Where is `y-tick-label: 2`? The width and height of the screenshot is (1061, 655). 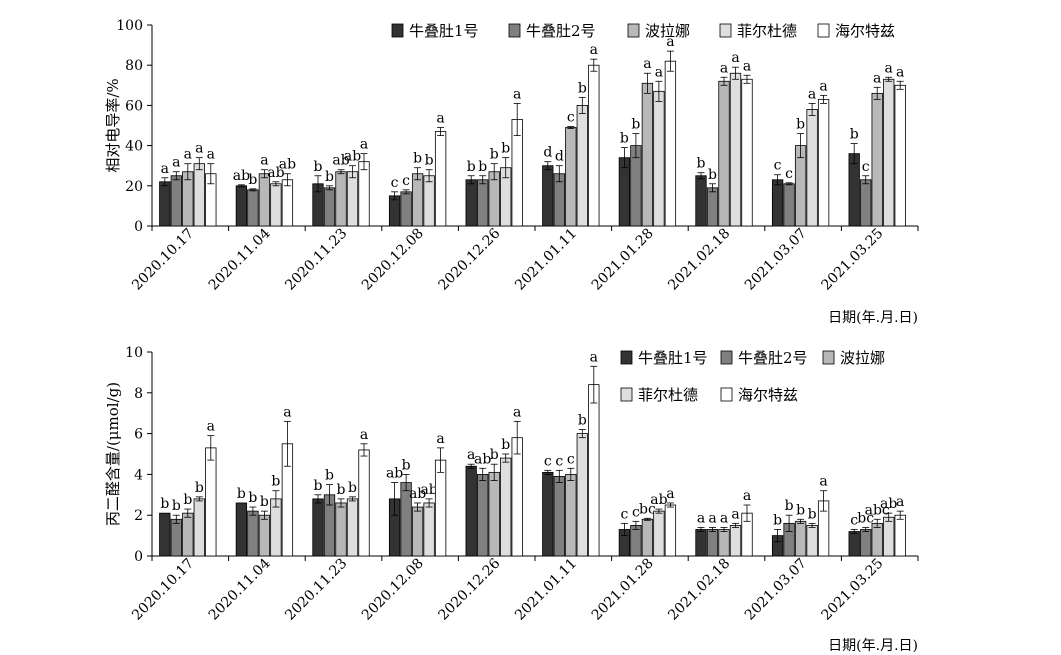
y-tick-label: 2 is located at coordinates (138, 516).